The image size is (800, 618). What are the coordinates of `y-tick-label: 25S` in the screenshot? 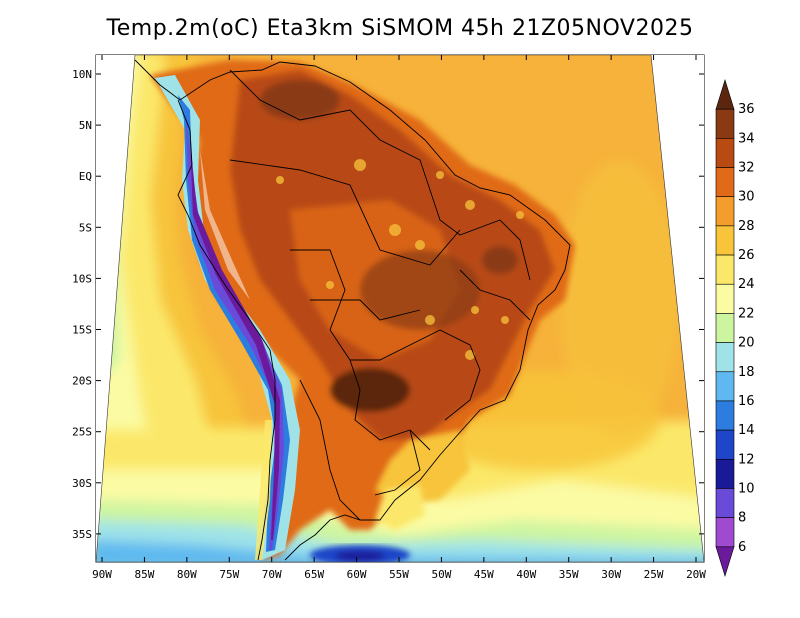 It's located at (82, 432).